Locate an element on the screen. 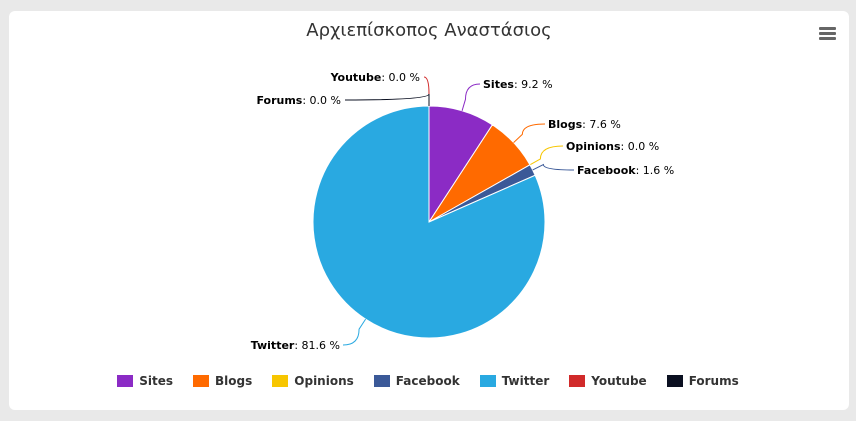 This screenshot has width=856, height=421. legend-label-blogs: Blogs is located at coordinates (234, 381).